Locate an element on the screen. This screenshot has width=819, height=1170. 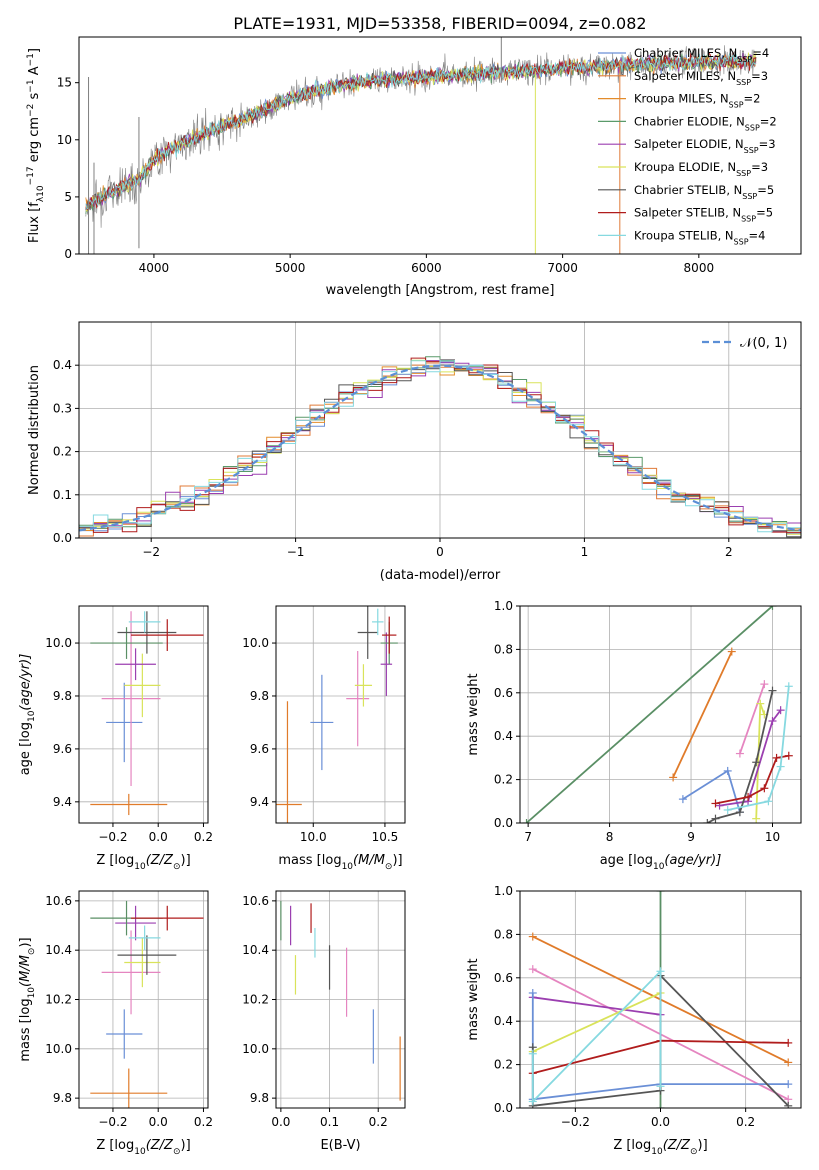
y-tick-label: 0.3 is located at coordinates (62, 408).